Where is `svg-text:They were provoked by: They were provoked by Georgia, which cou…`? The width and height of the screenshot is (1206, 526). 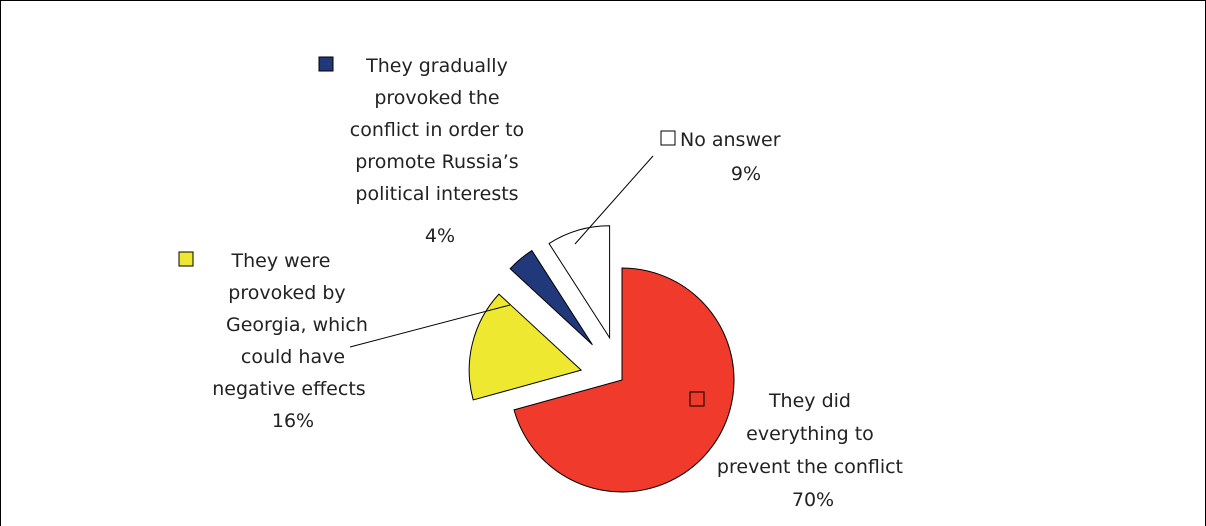 svg-text:They were provoked by: They were provoked by Georgia, which cou… is located at coordinates (293, 341).